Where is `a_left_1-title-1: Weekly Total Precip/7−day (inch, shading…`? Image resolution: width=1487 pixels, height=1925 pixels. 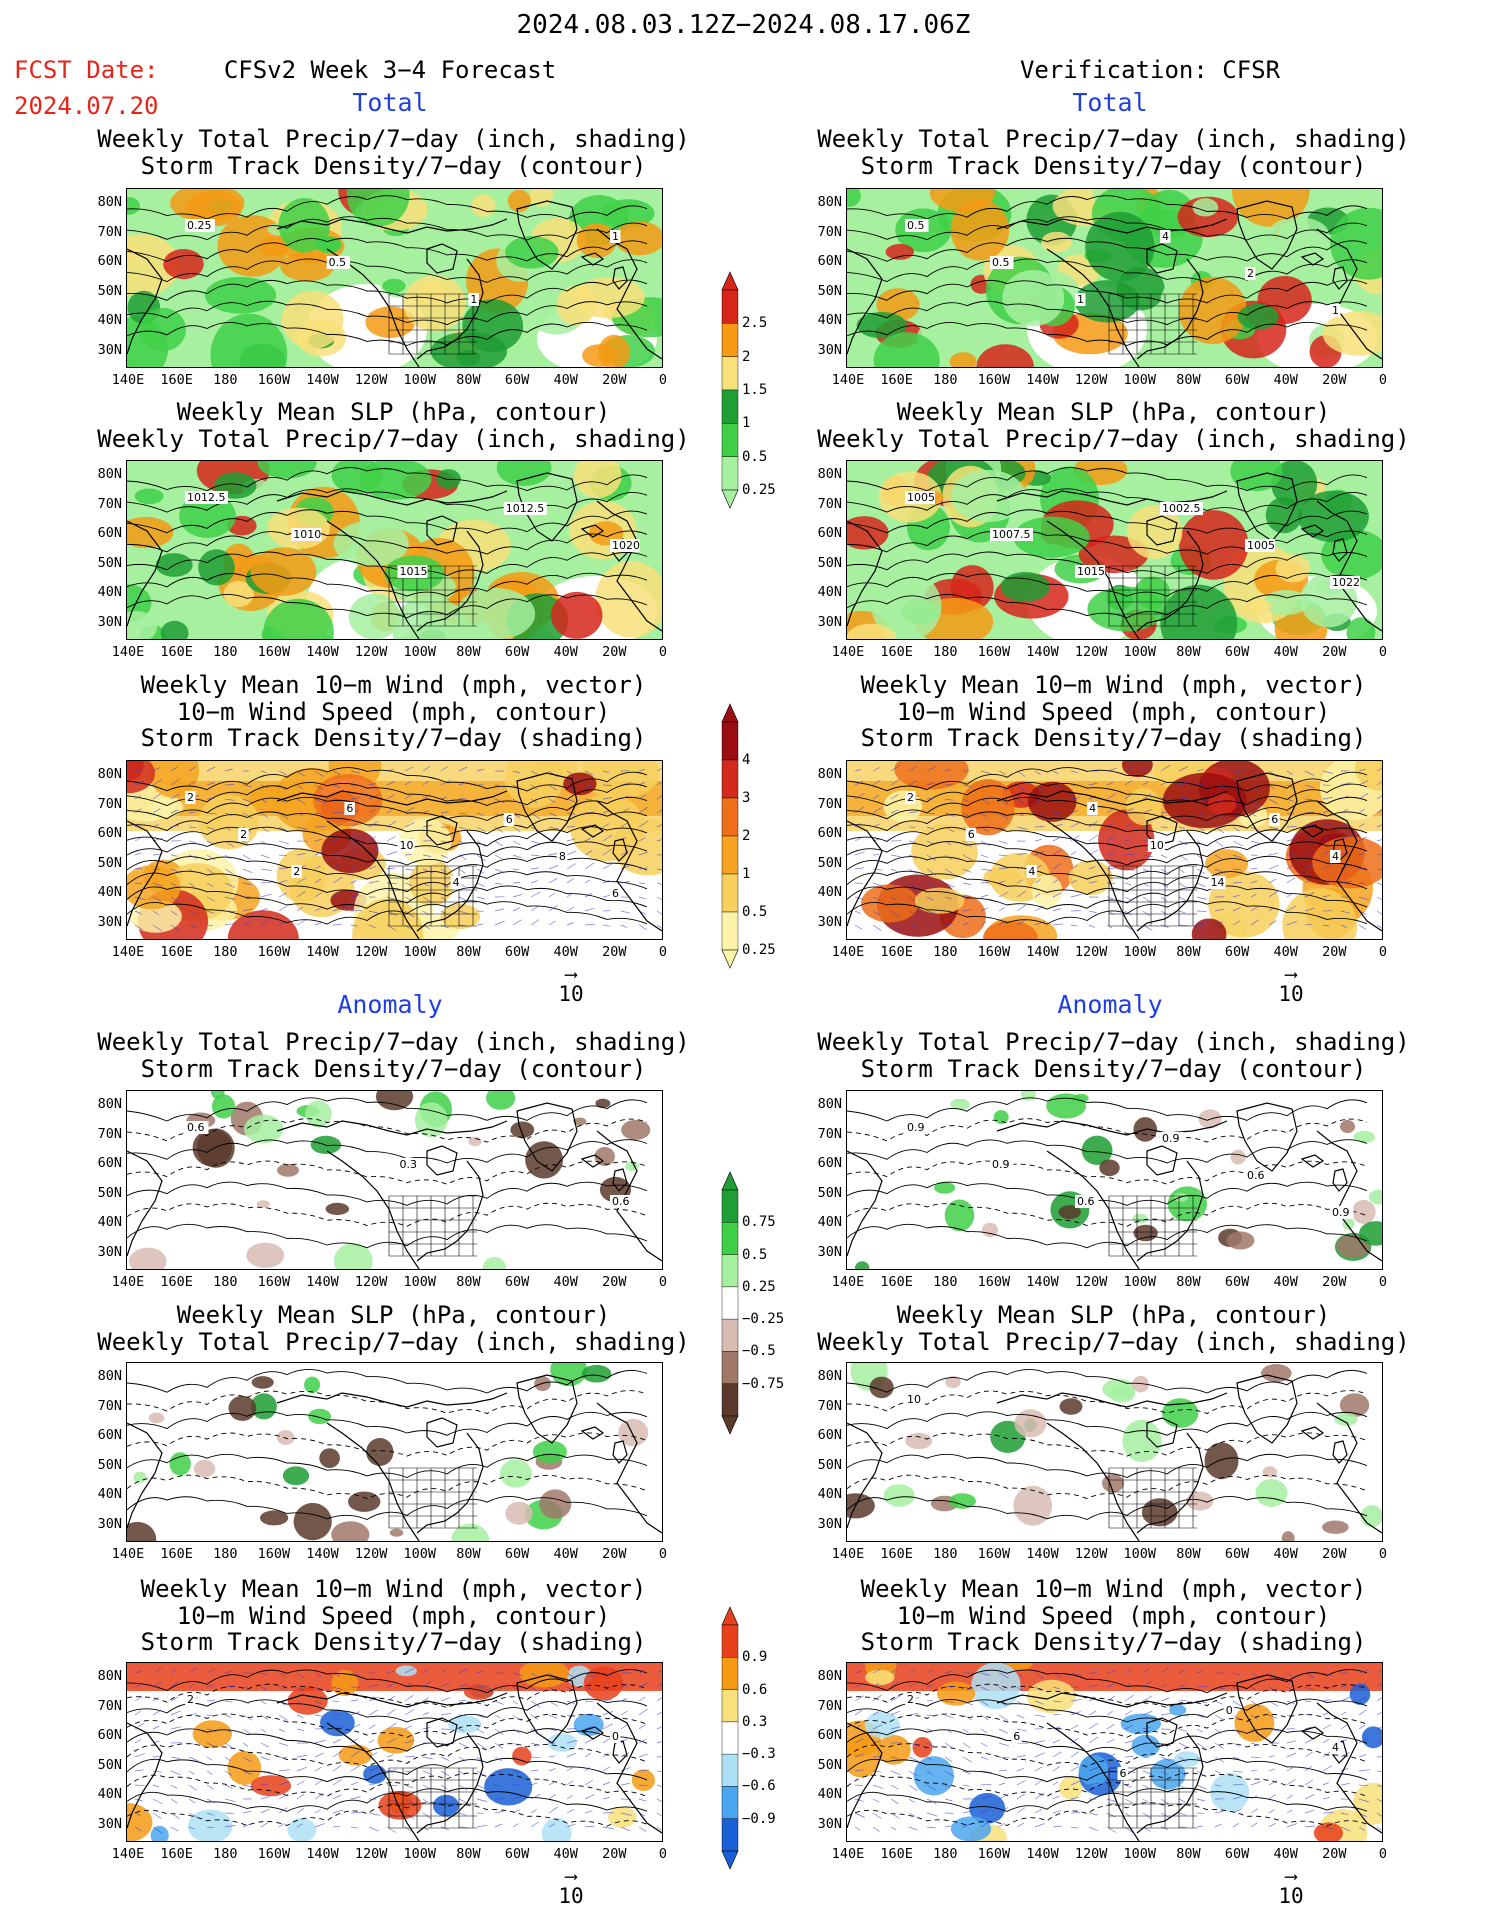 a_left_1-title-1: Weekly Total Precip/7−day (inch, shading… is located at coordinates (393, 1042).